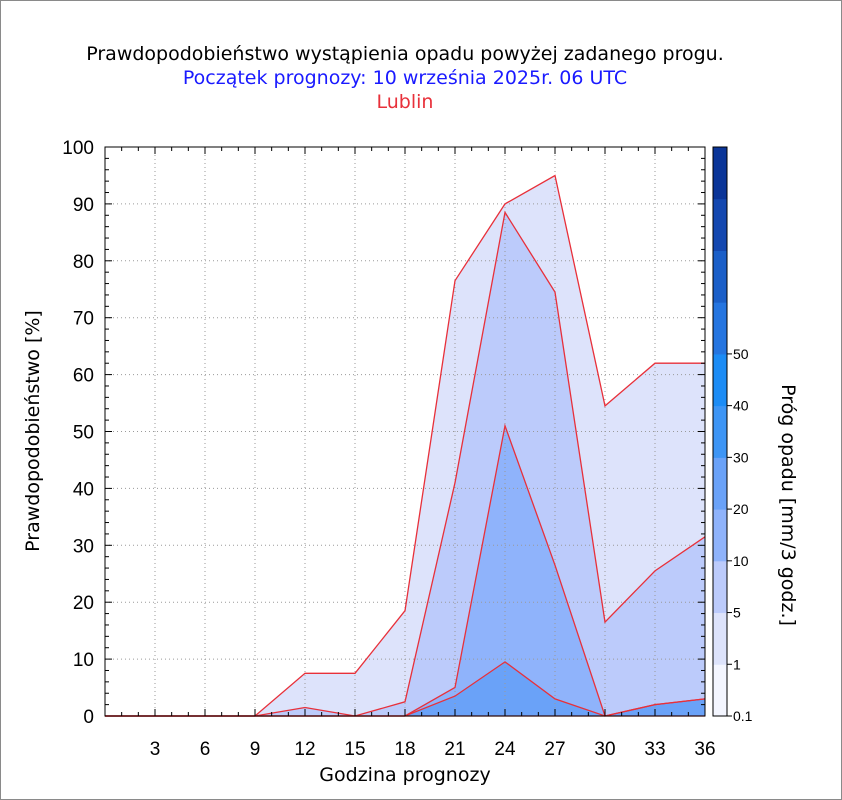  Describe the element at coordinates (737, 613) in the screenshot. I see `colorbar-label-2: 5` at that location.